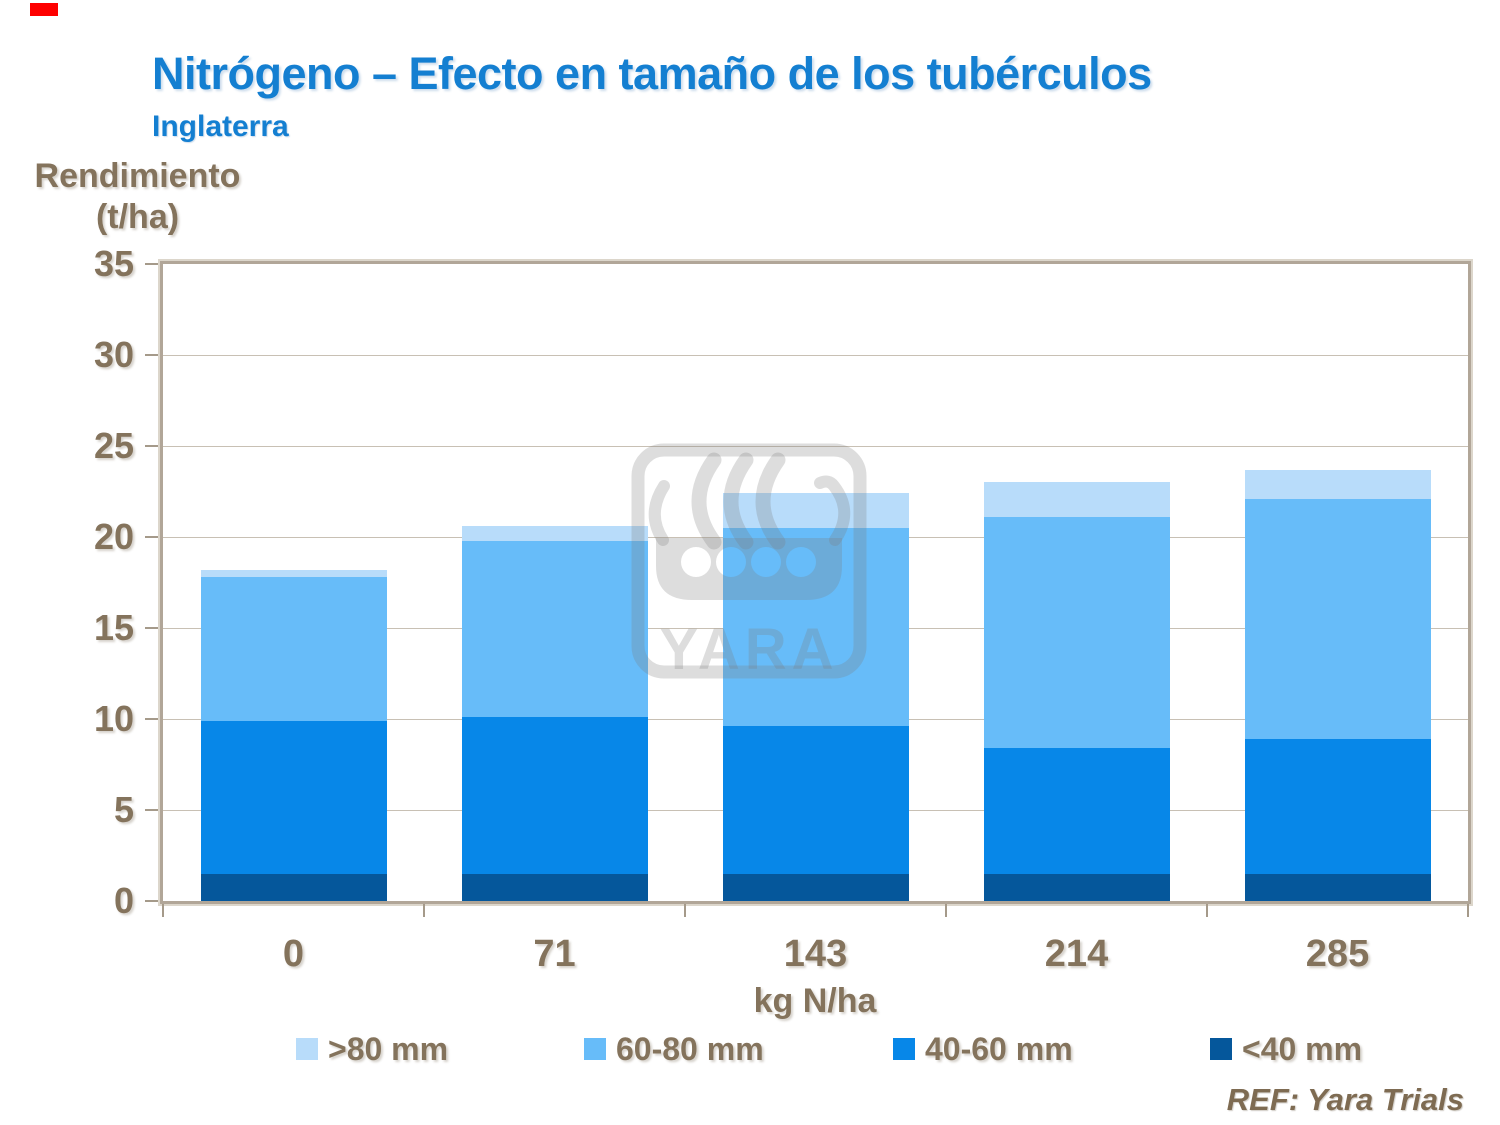 The height and width of the screenshot is (1125, 1500). I want to click on legend-item-<40 mm: <40 mm, so click(1286, 1049).